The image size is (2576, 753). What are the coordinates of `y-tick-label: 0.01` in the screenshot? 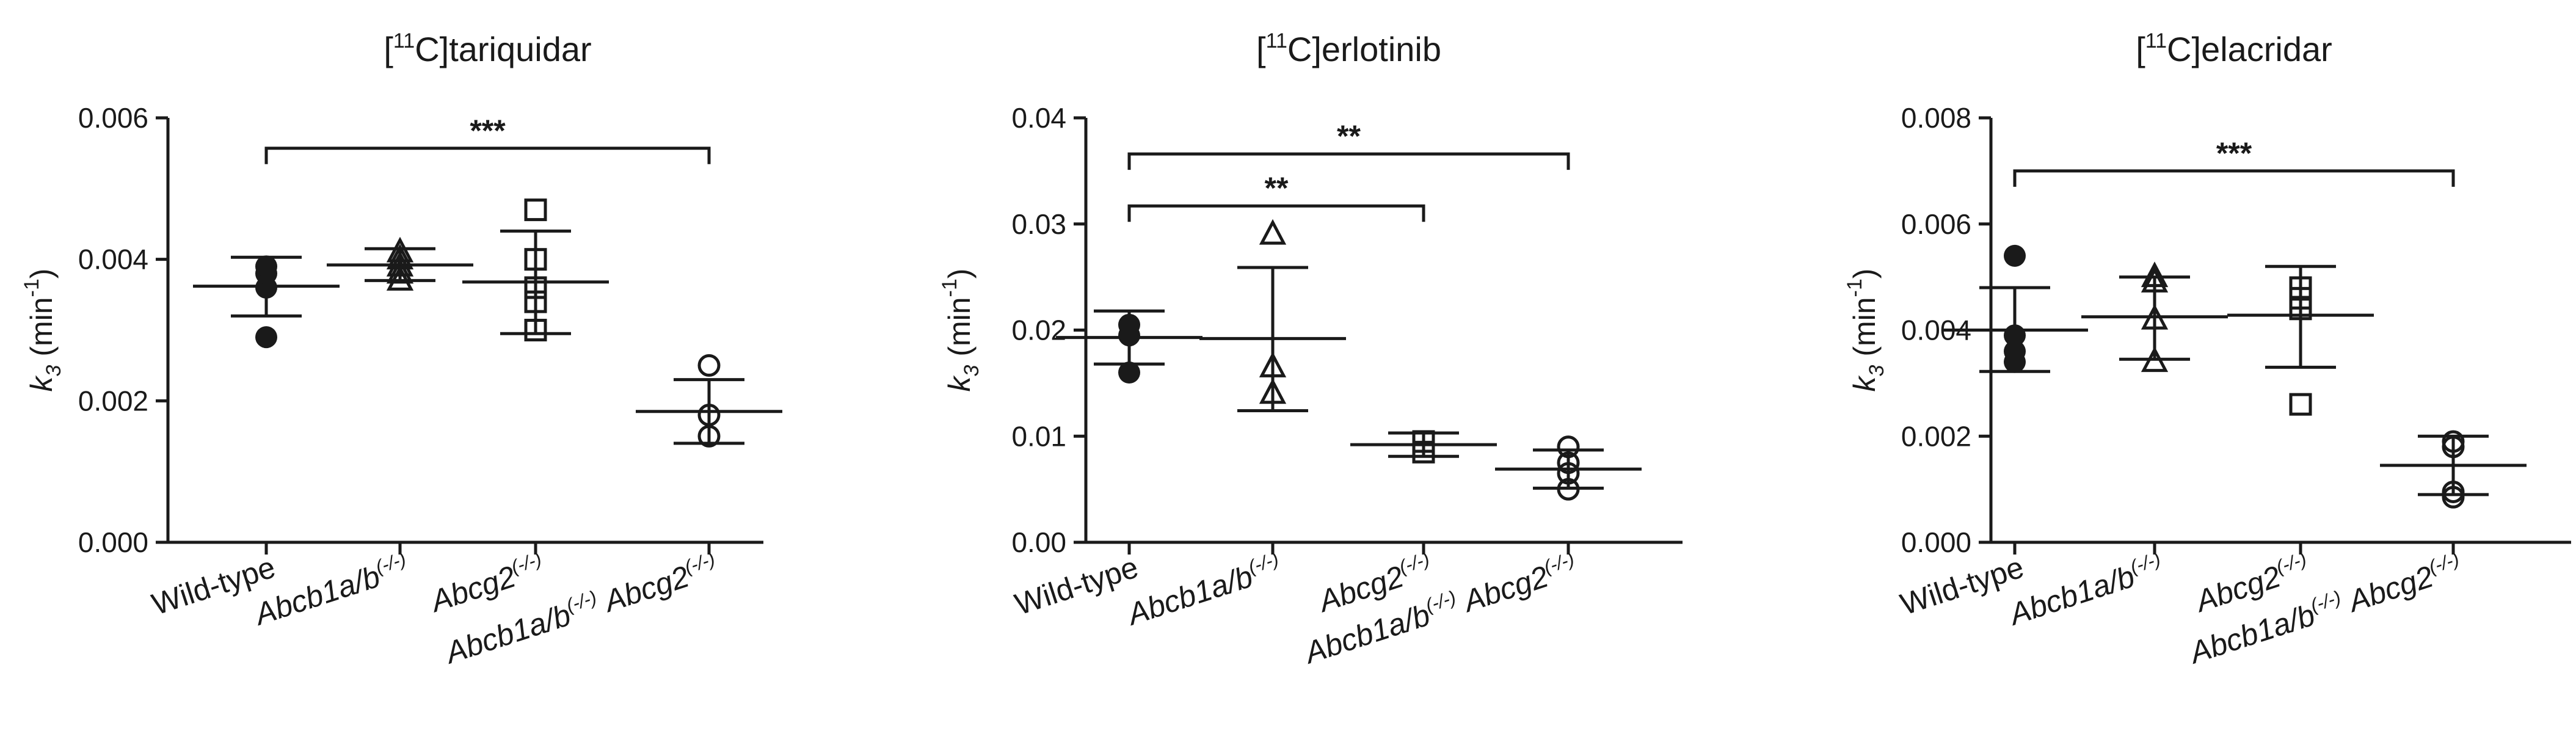 It's located at (1038, 436).